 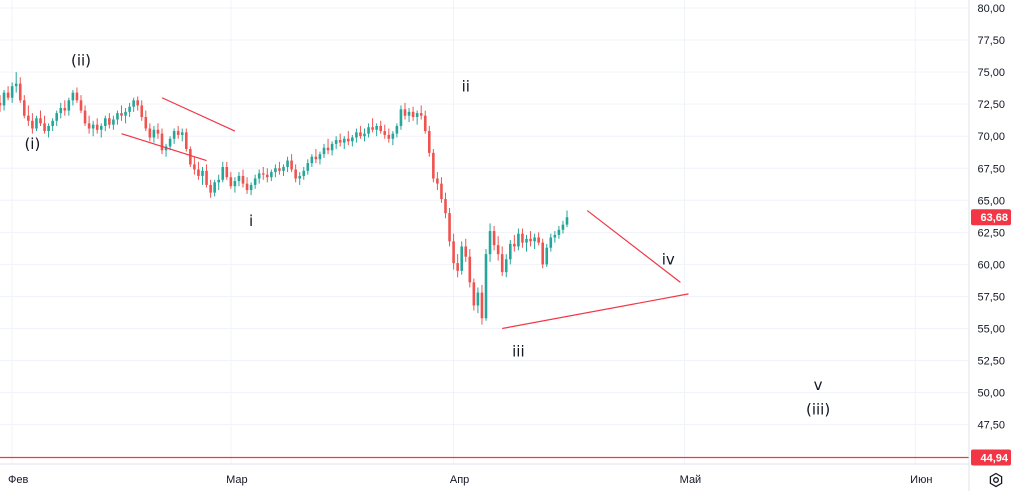 I want to click on current-price-badge, so click(x=991, y=217).